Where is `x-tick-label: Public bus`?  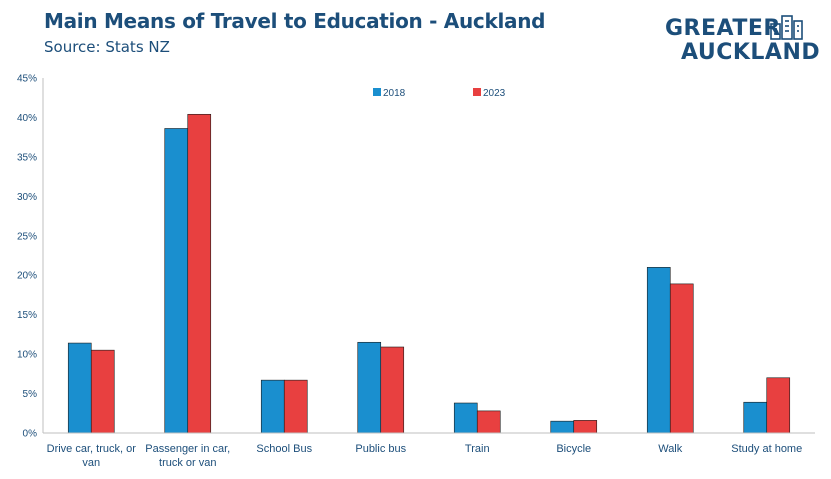 x-tick-label: Public bus is located at coordinates (380, 449).